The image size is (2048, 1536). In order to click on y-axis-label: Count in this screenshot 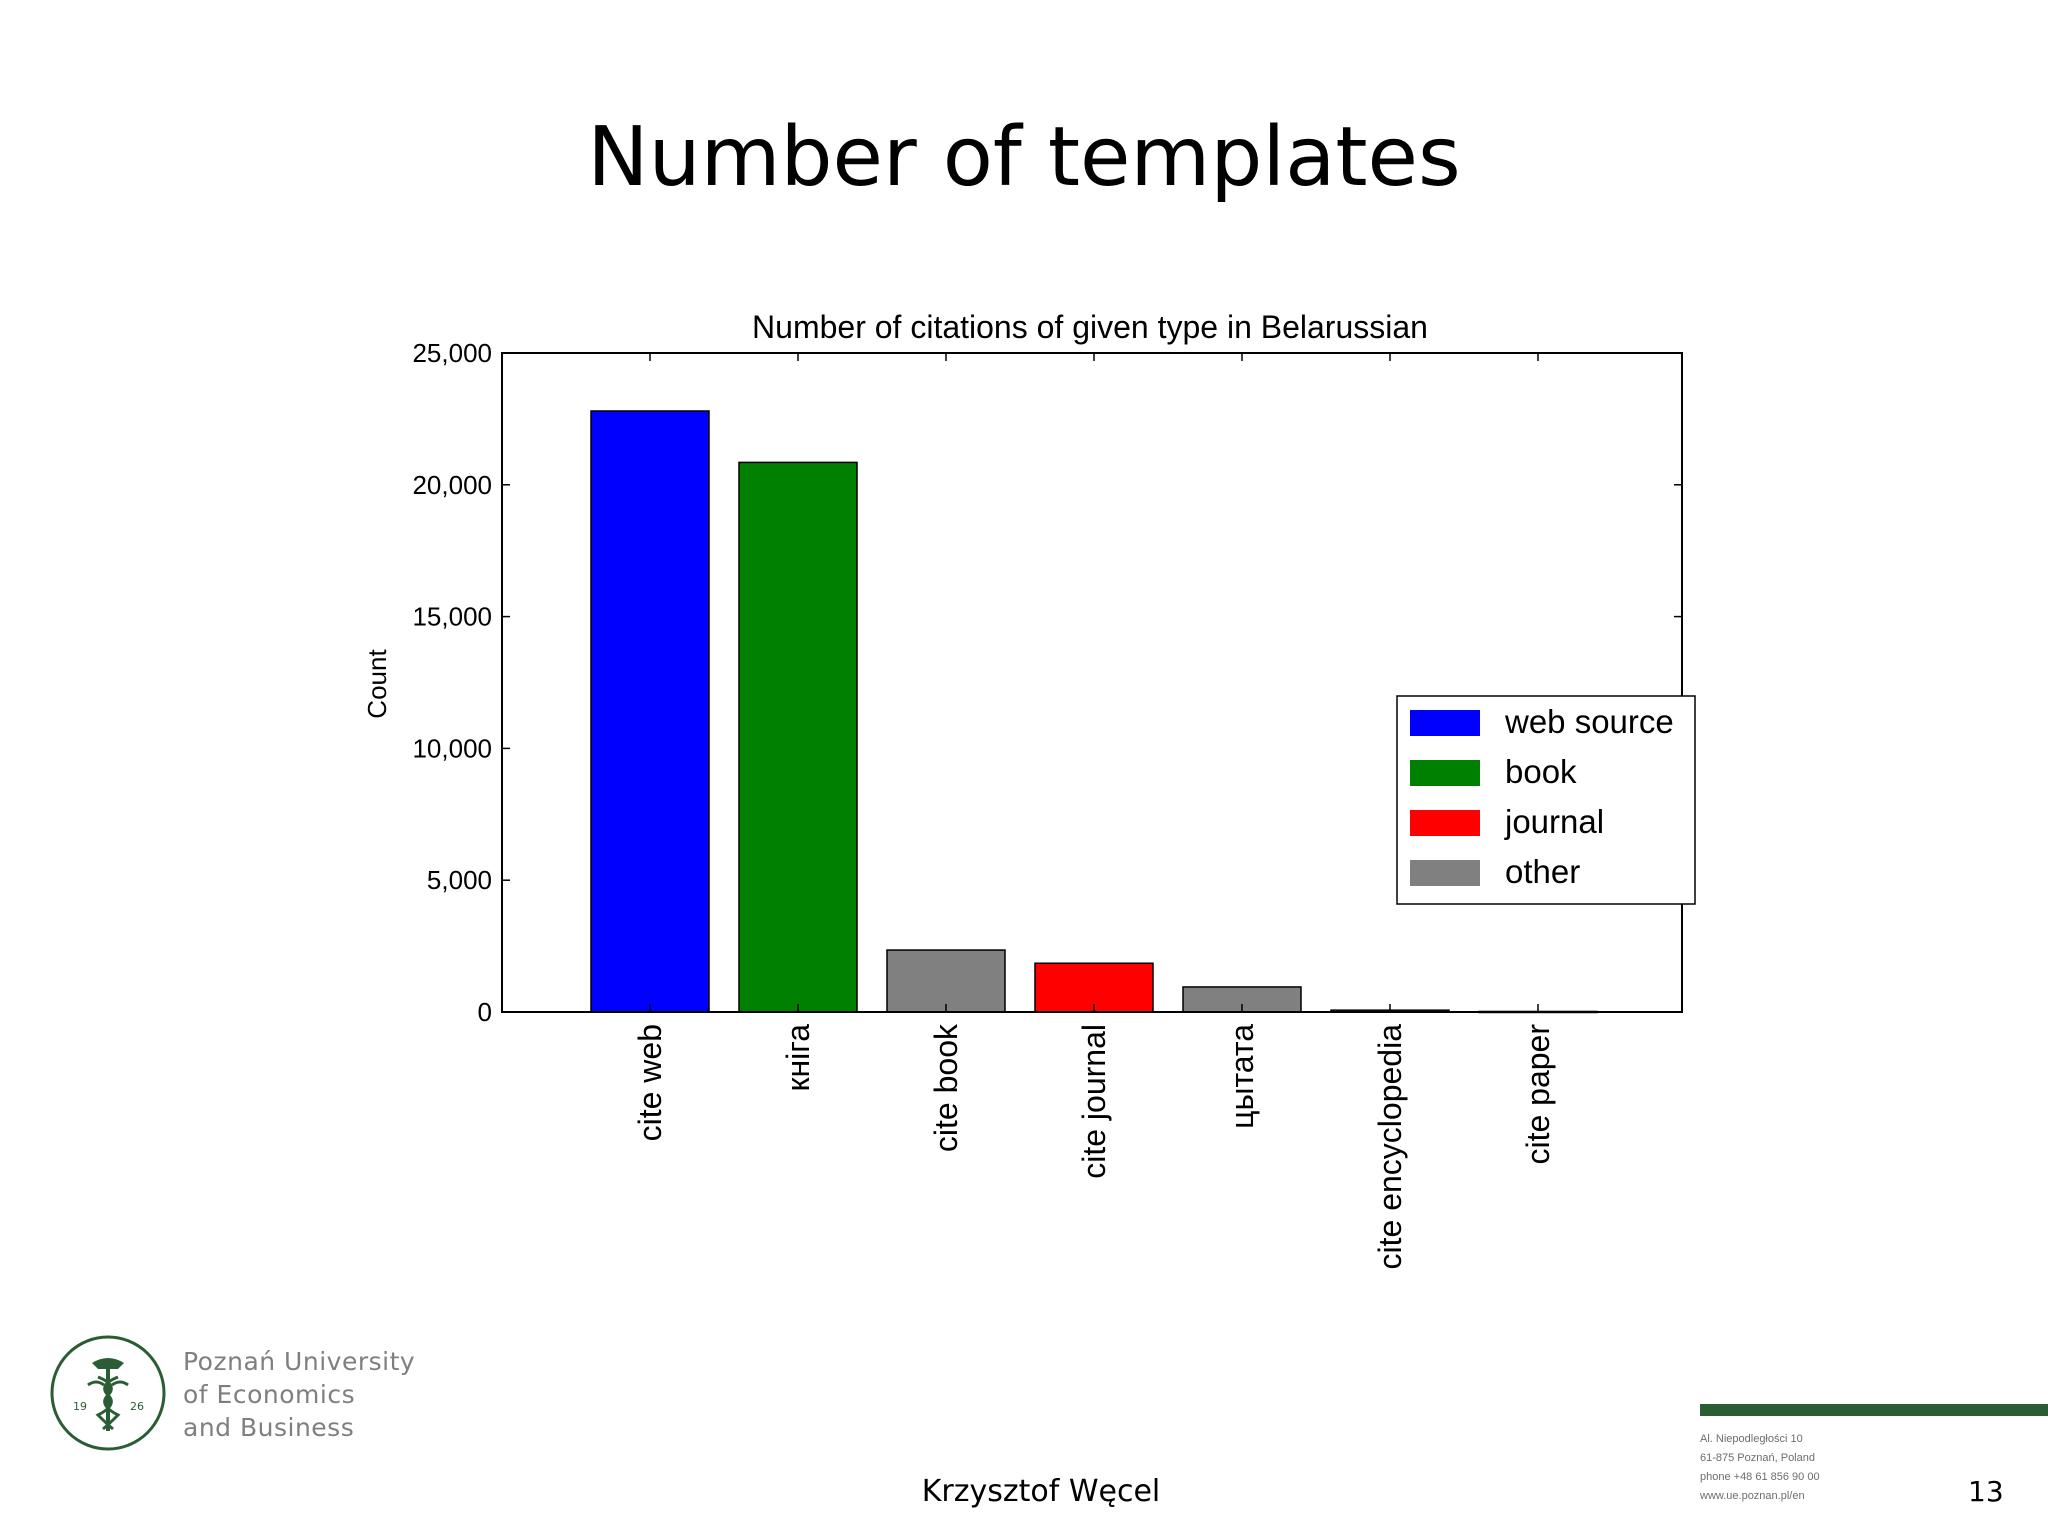, I will do `click(377, 684)`.